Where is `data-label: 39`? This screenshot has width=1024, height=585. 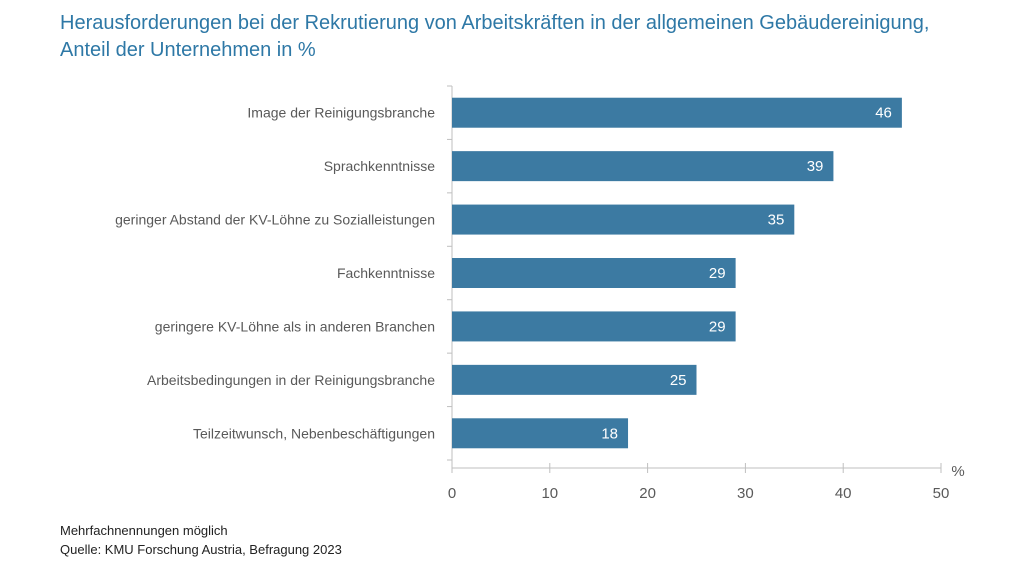 data-label: 39 is located at coordinates (815, 166).